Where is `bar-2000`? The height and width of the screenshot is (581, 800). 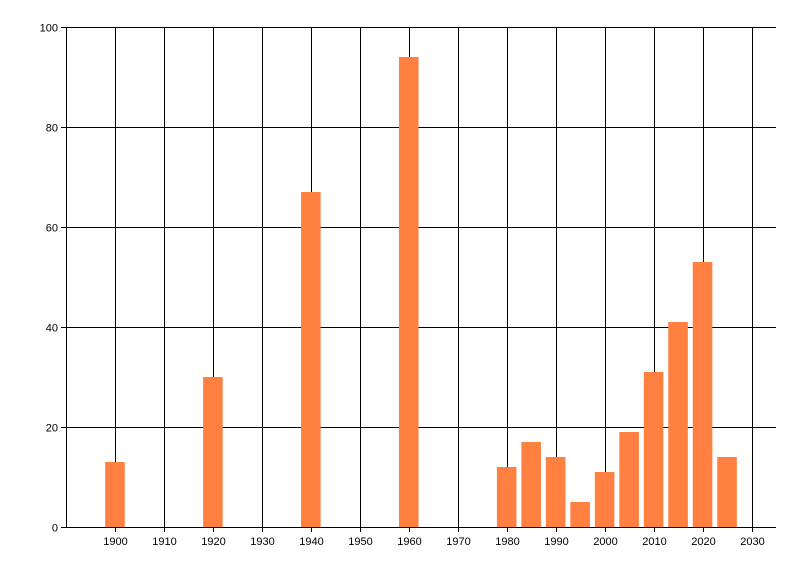
bar-2000 is located at coordinates (604, 499).